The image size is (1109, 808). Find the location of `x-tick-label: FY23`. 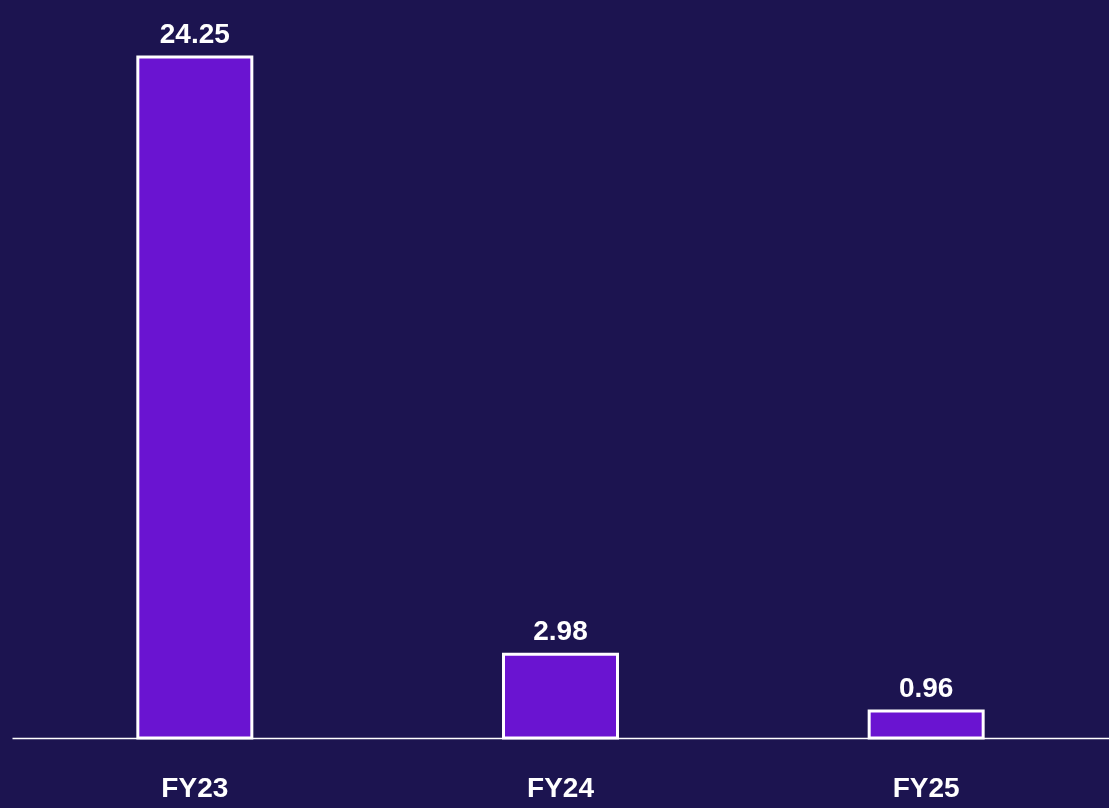

x-tick-label: FY23 is located at coordinates (195, 787).